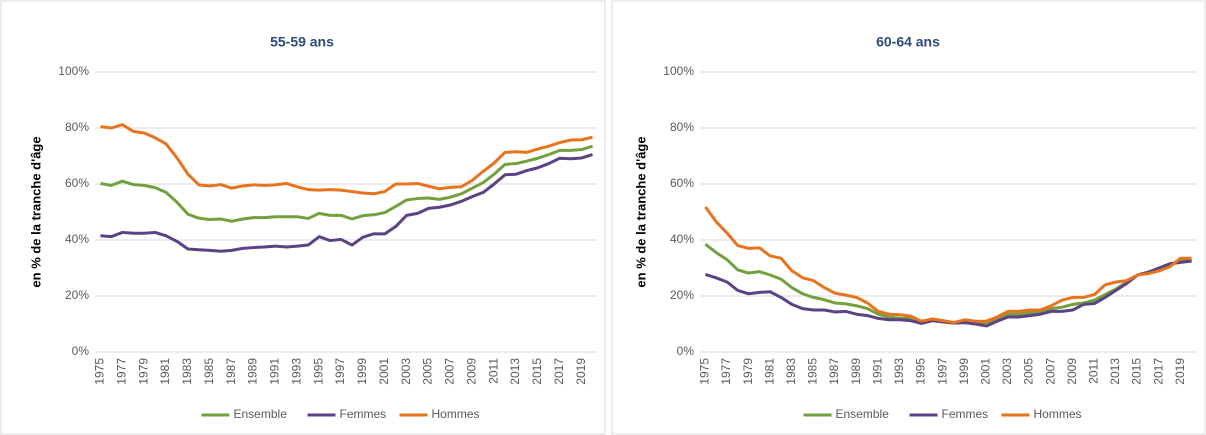 This screenshot has width=1206, height=435. What do you see at coordinates (908, 42) in the screenshot?
I see `chart-title: 60-64 ans` at bounding box center [908, 42].